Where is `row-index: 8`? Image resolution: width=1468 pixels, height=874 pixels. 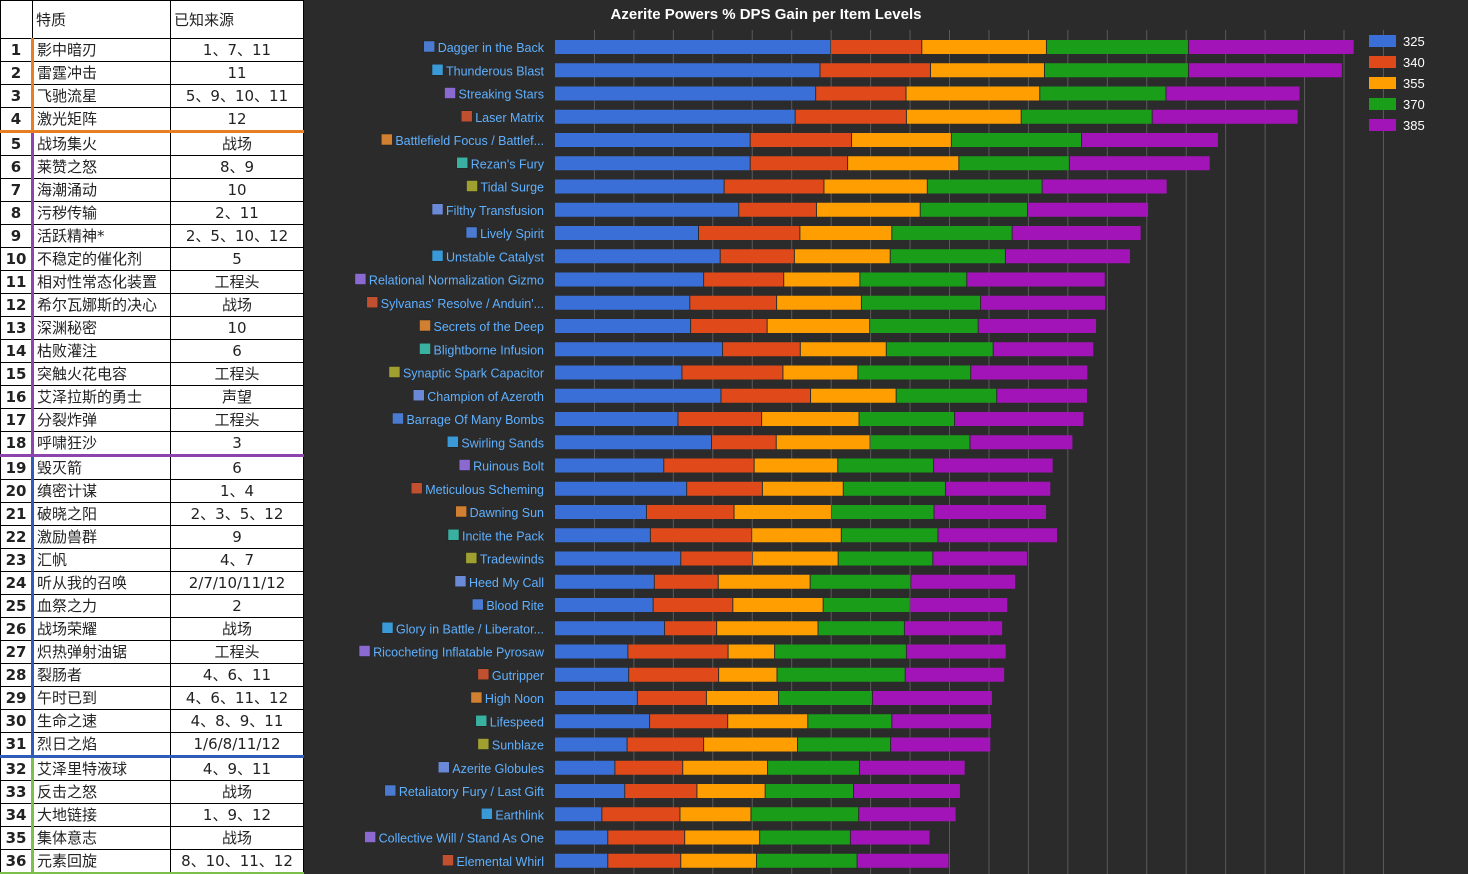
row-index: 8 is located at coordinates (17, 213).